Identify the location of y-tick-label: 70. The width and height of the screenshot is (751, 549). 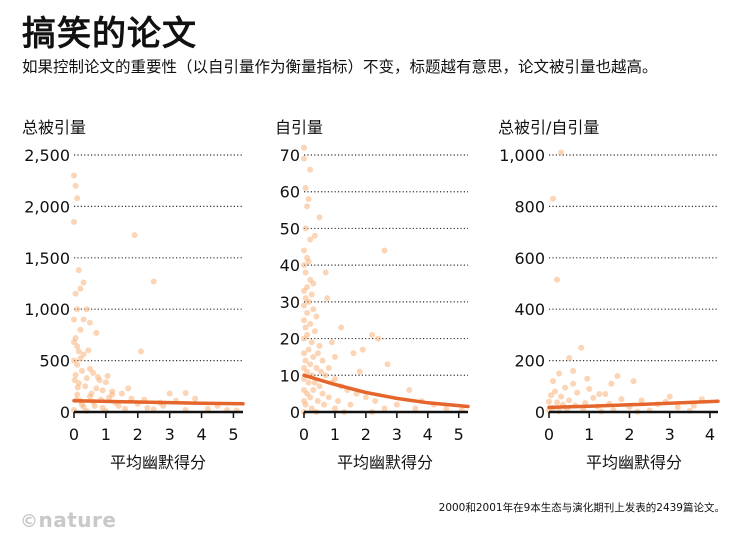
(290, 155).